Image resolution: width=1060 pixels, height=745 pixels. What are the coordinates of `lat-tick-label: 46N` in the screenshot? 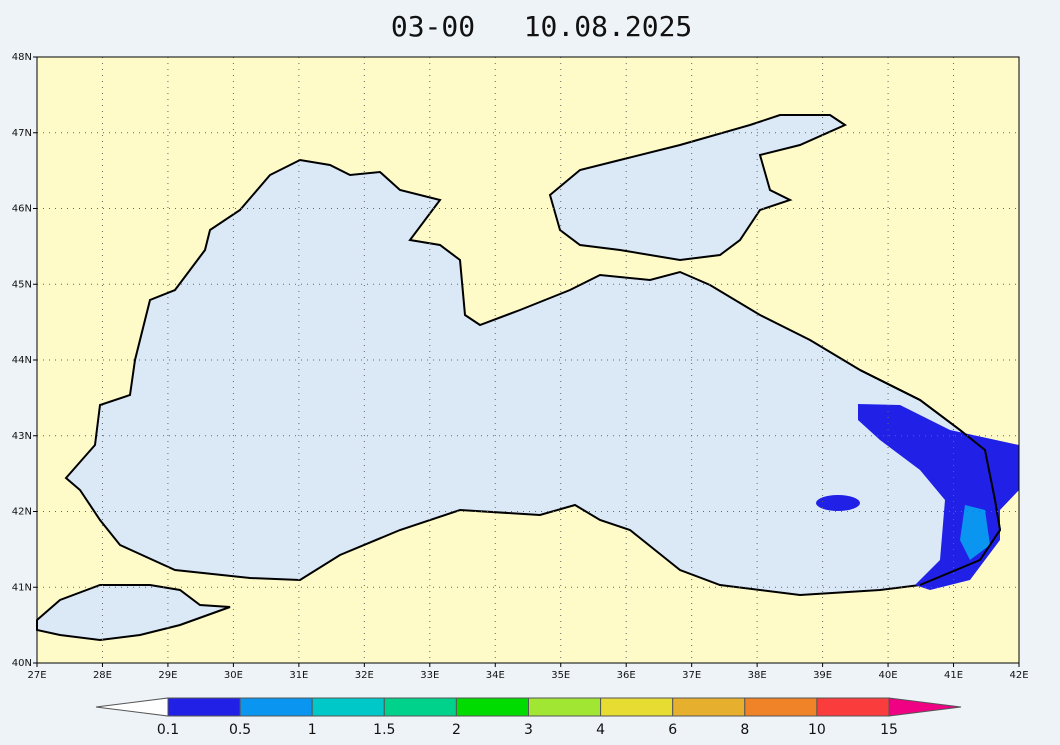 It's located at (22, 209).